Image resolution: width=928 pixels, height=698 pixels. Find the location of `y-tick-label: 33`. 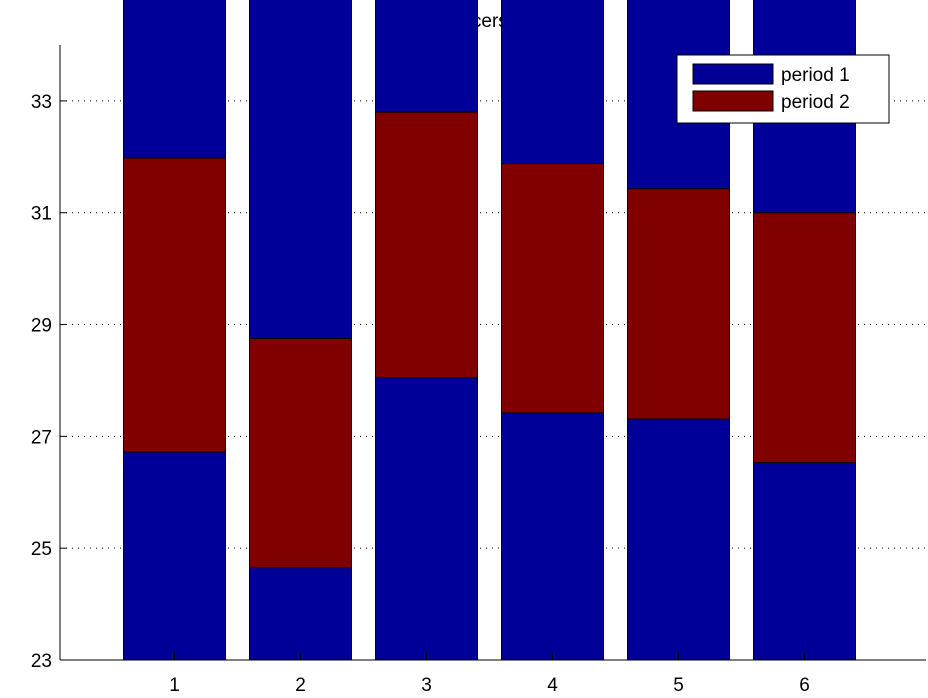

y-tick-label: 33 is located at coordinates (41, 102).